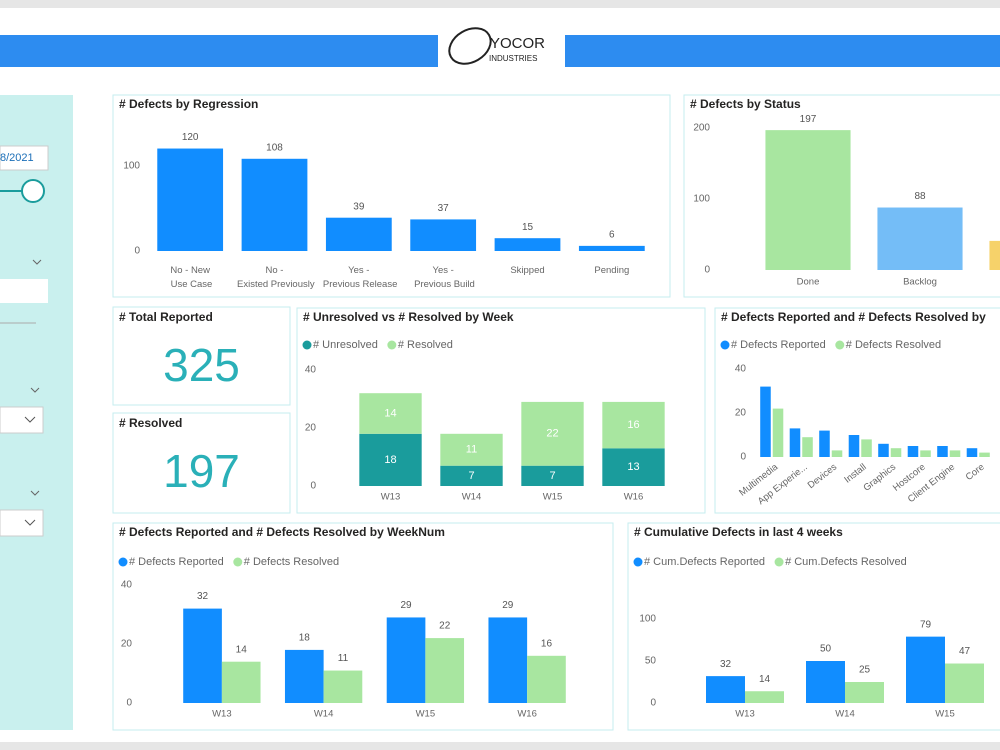  I want to click on card-value: 197, so click(201, 471).